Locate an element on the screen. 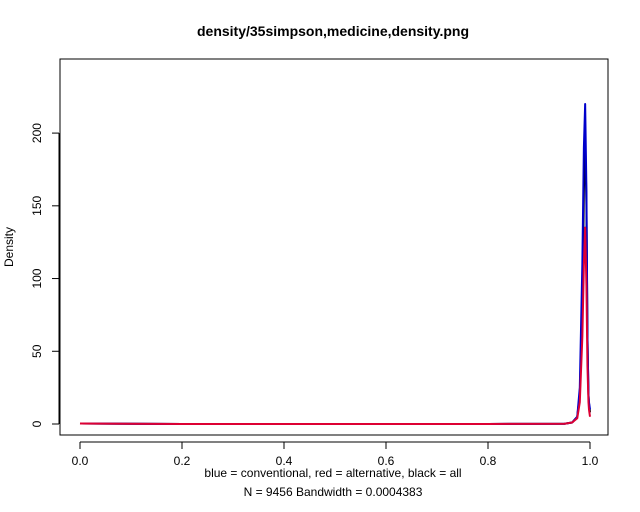 Image resolution: width=640 pixels, height=512 pixels. y-tick-label: 100 is located at coordinates (37, 278).